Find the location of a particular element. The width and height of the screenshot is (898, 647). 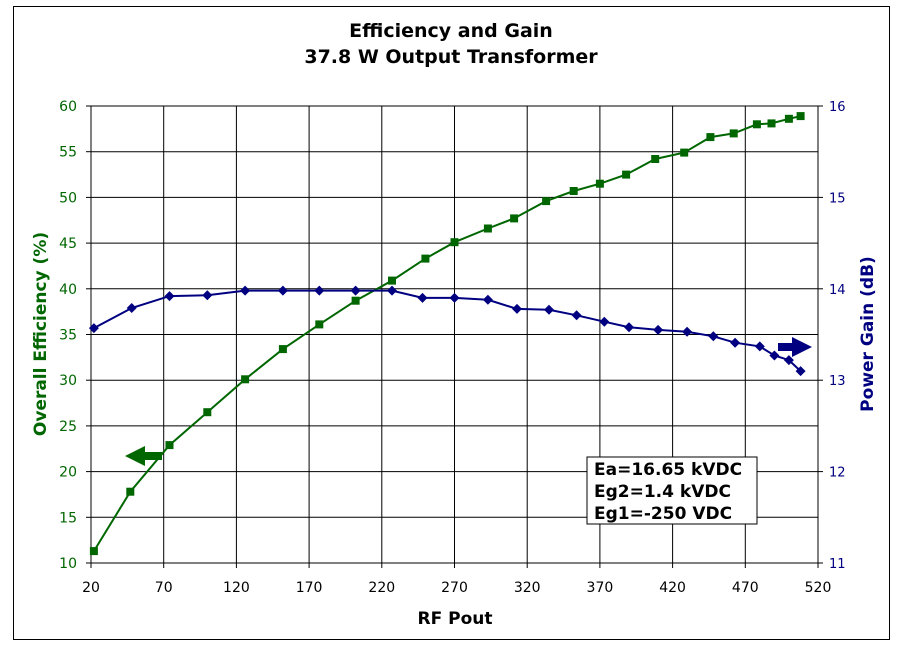

conditions-box is located at coordinates (672, 490).